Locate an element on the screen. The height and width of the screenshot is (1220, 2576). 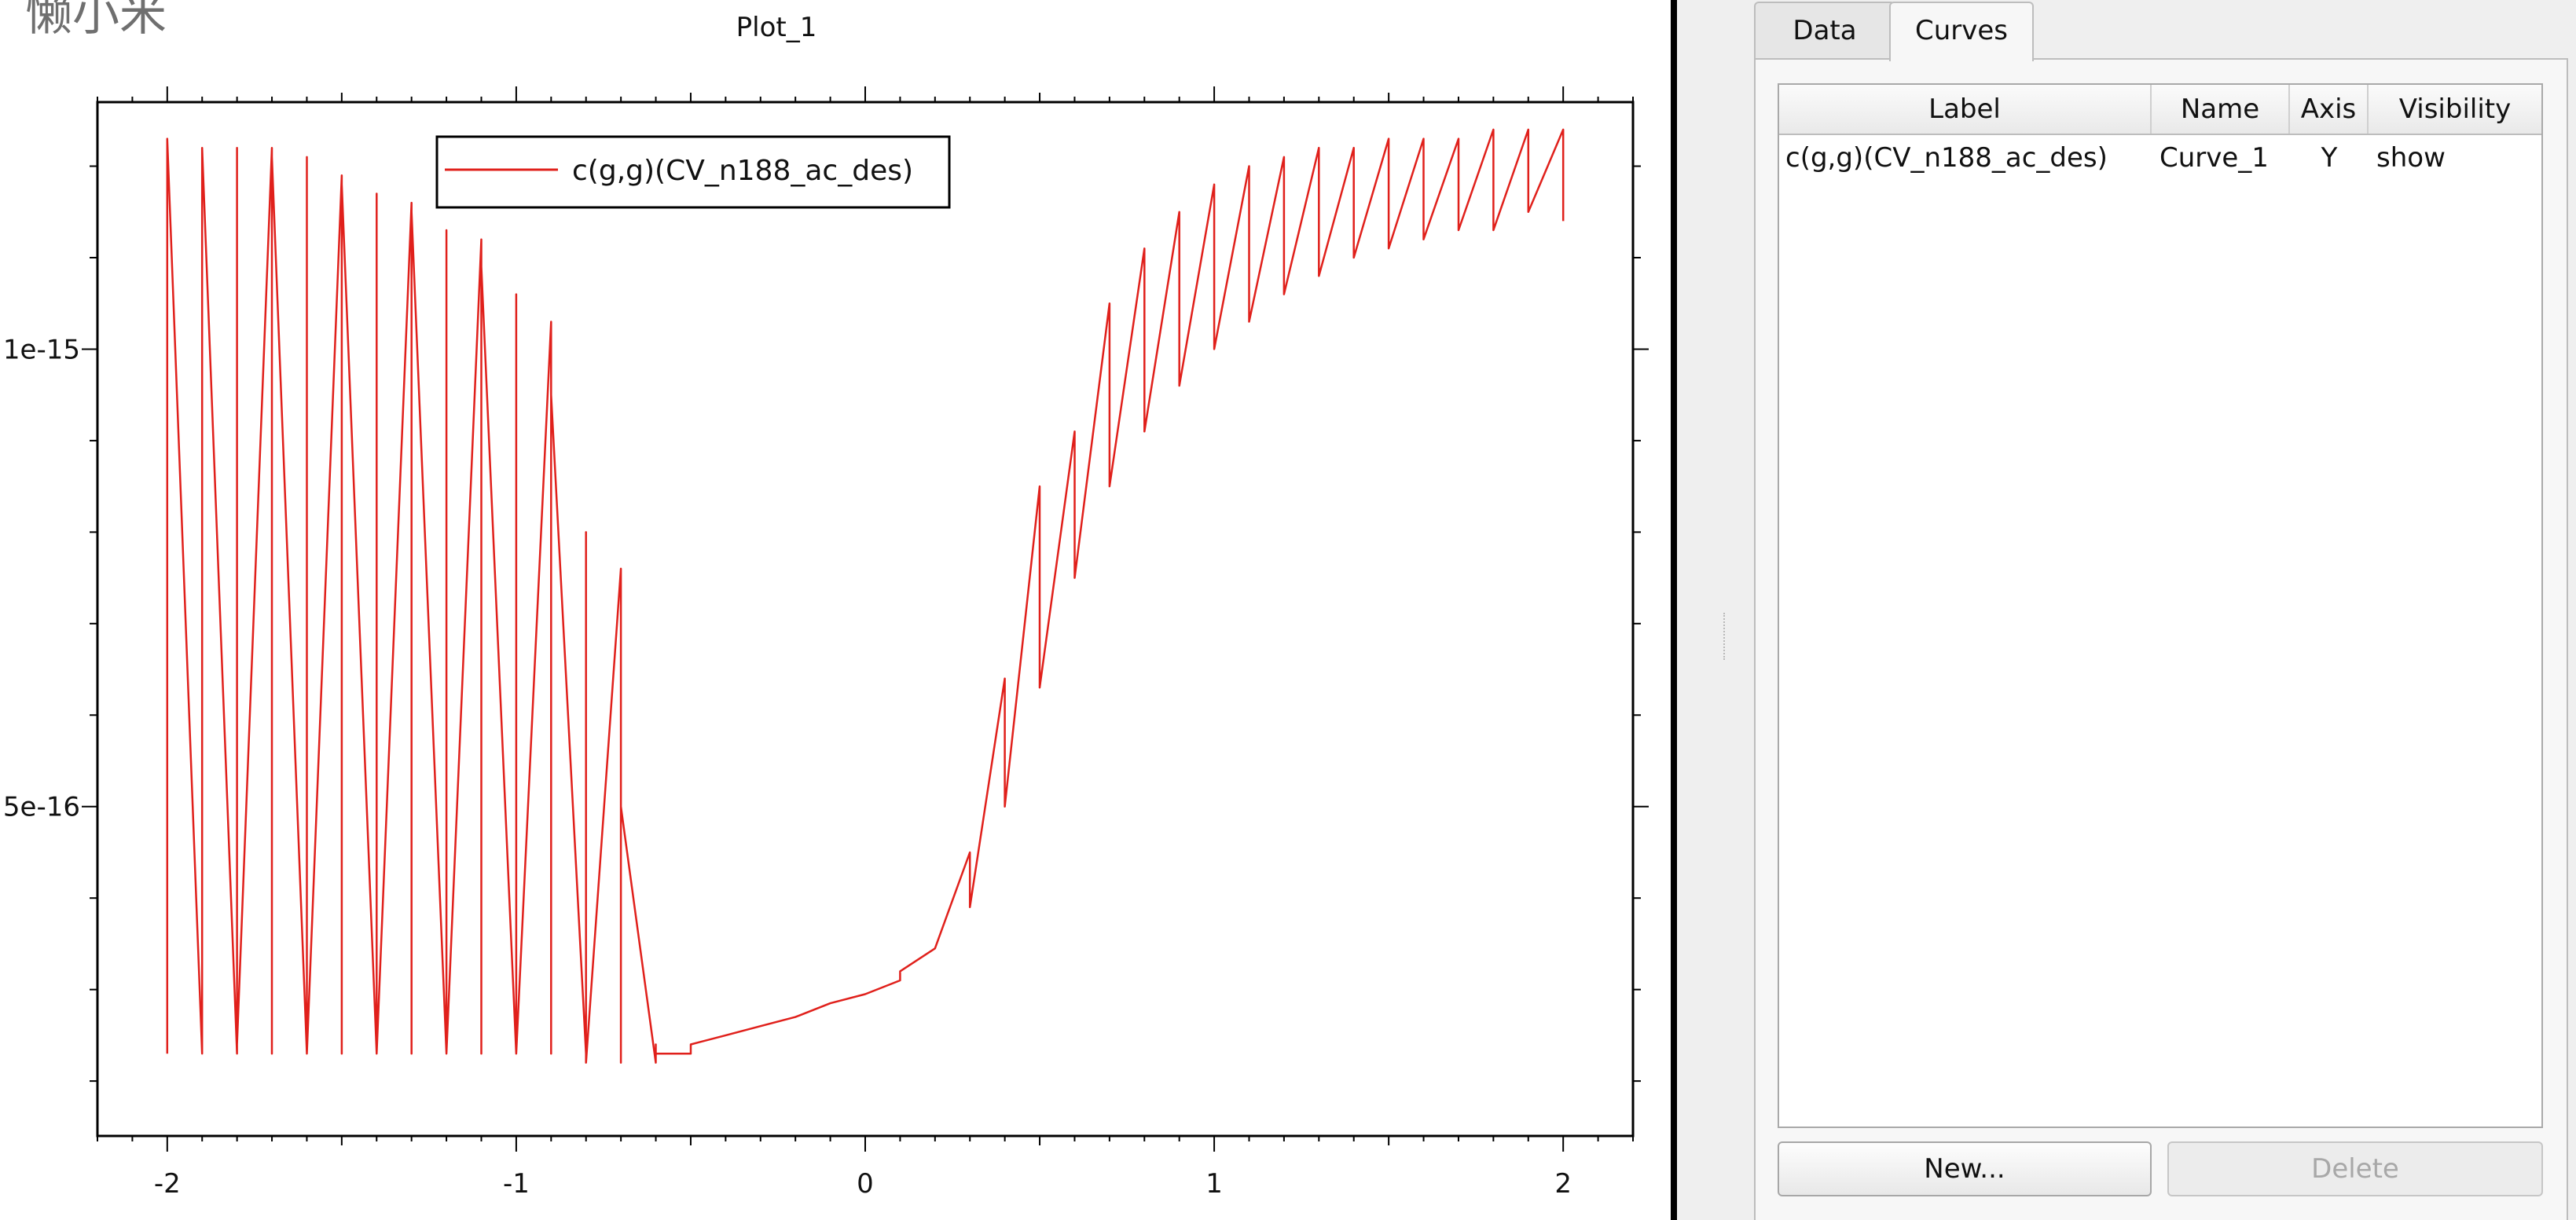
legend: c(g,g)(CV_n188_ac_des) is located at coordinates (693, 172).